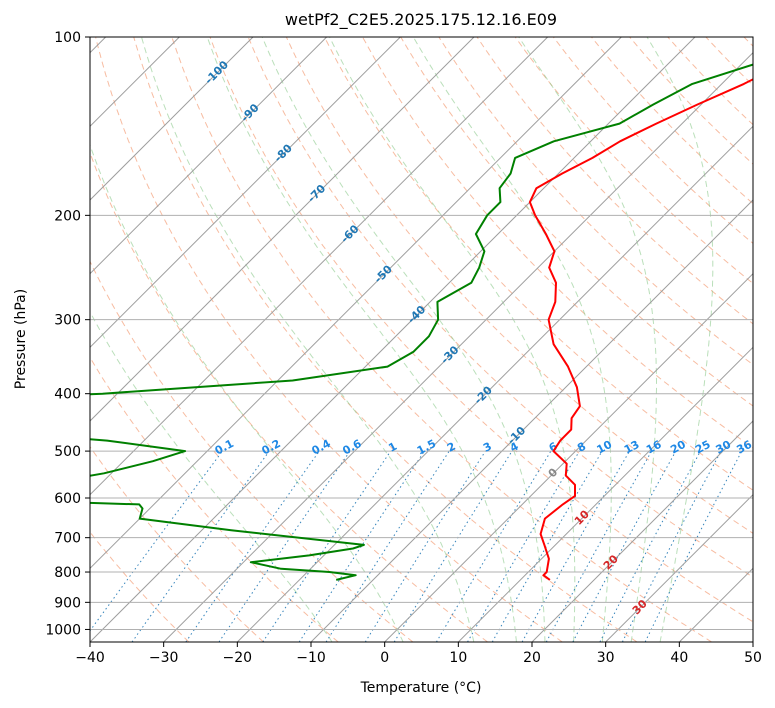 This screenshot has width=775, height=708. What do you see at coordinates (67, 216) in the screenshot?
I see `y-tick-label: 200` at bounding box center [67, 216].